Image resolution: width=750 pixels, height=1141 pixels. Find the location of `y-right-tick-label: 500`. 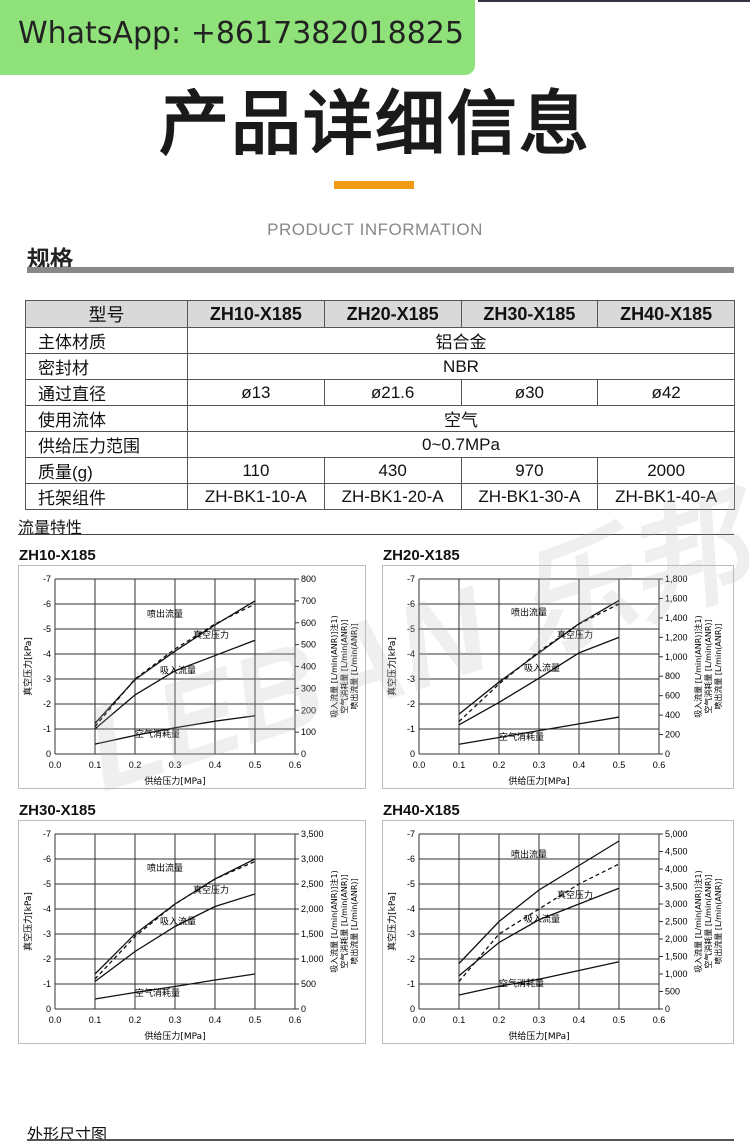

y-right-tick-label: 500 is located at coordinates (308, 645).